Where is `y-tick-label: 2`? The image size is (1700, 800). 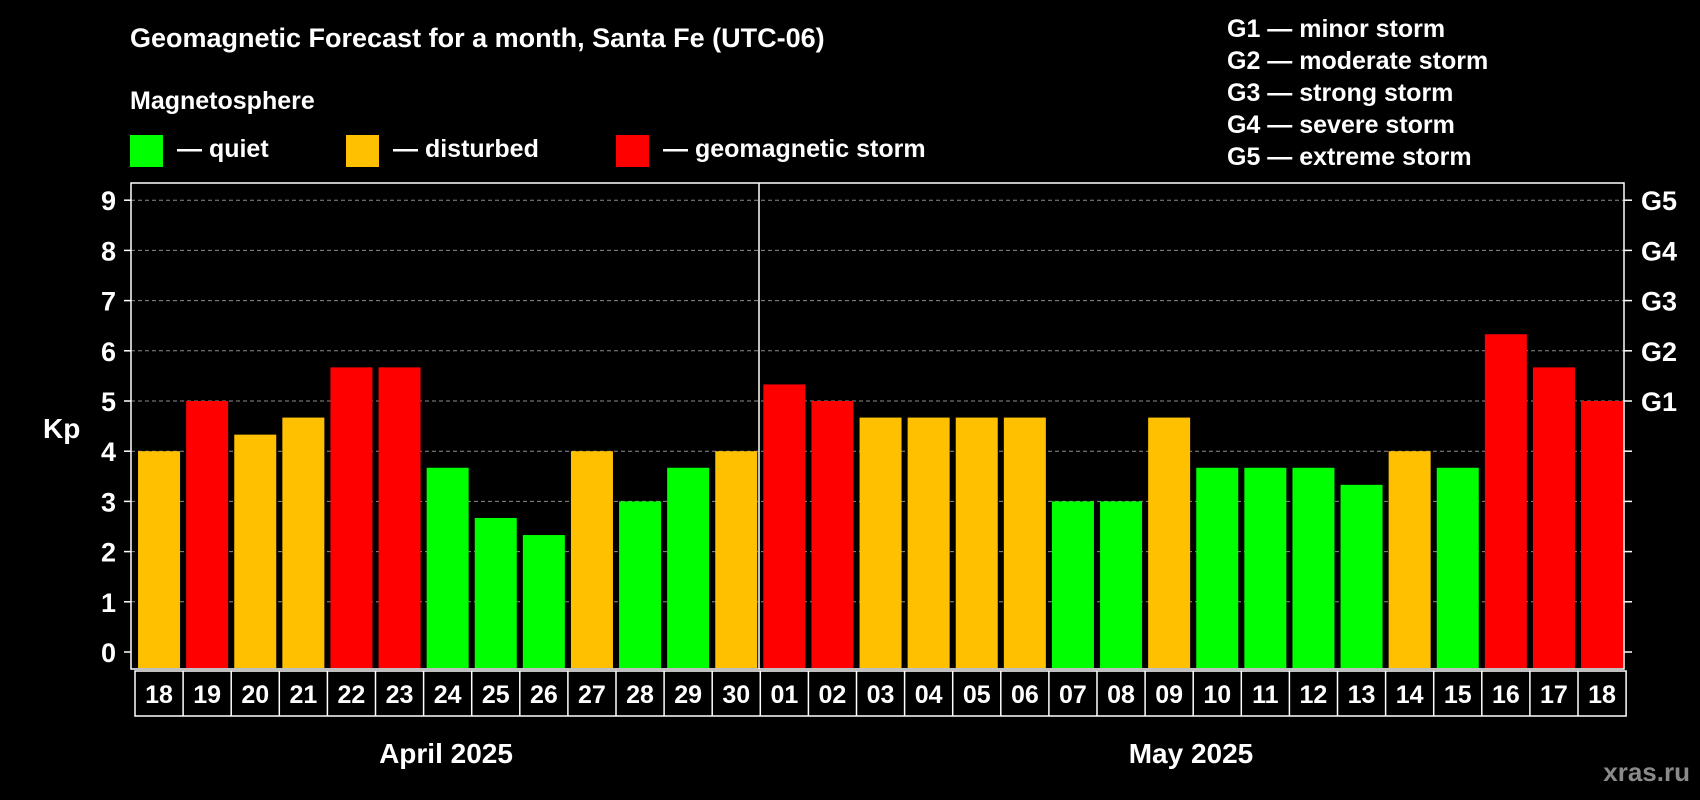 y-tick-label: 2 is located at coordinates (108, 553).